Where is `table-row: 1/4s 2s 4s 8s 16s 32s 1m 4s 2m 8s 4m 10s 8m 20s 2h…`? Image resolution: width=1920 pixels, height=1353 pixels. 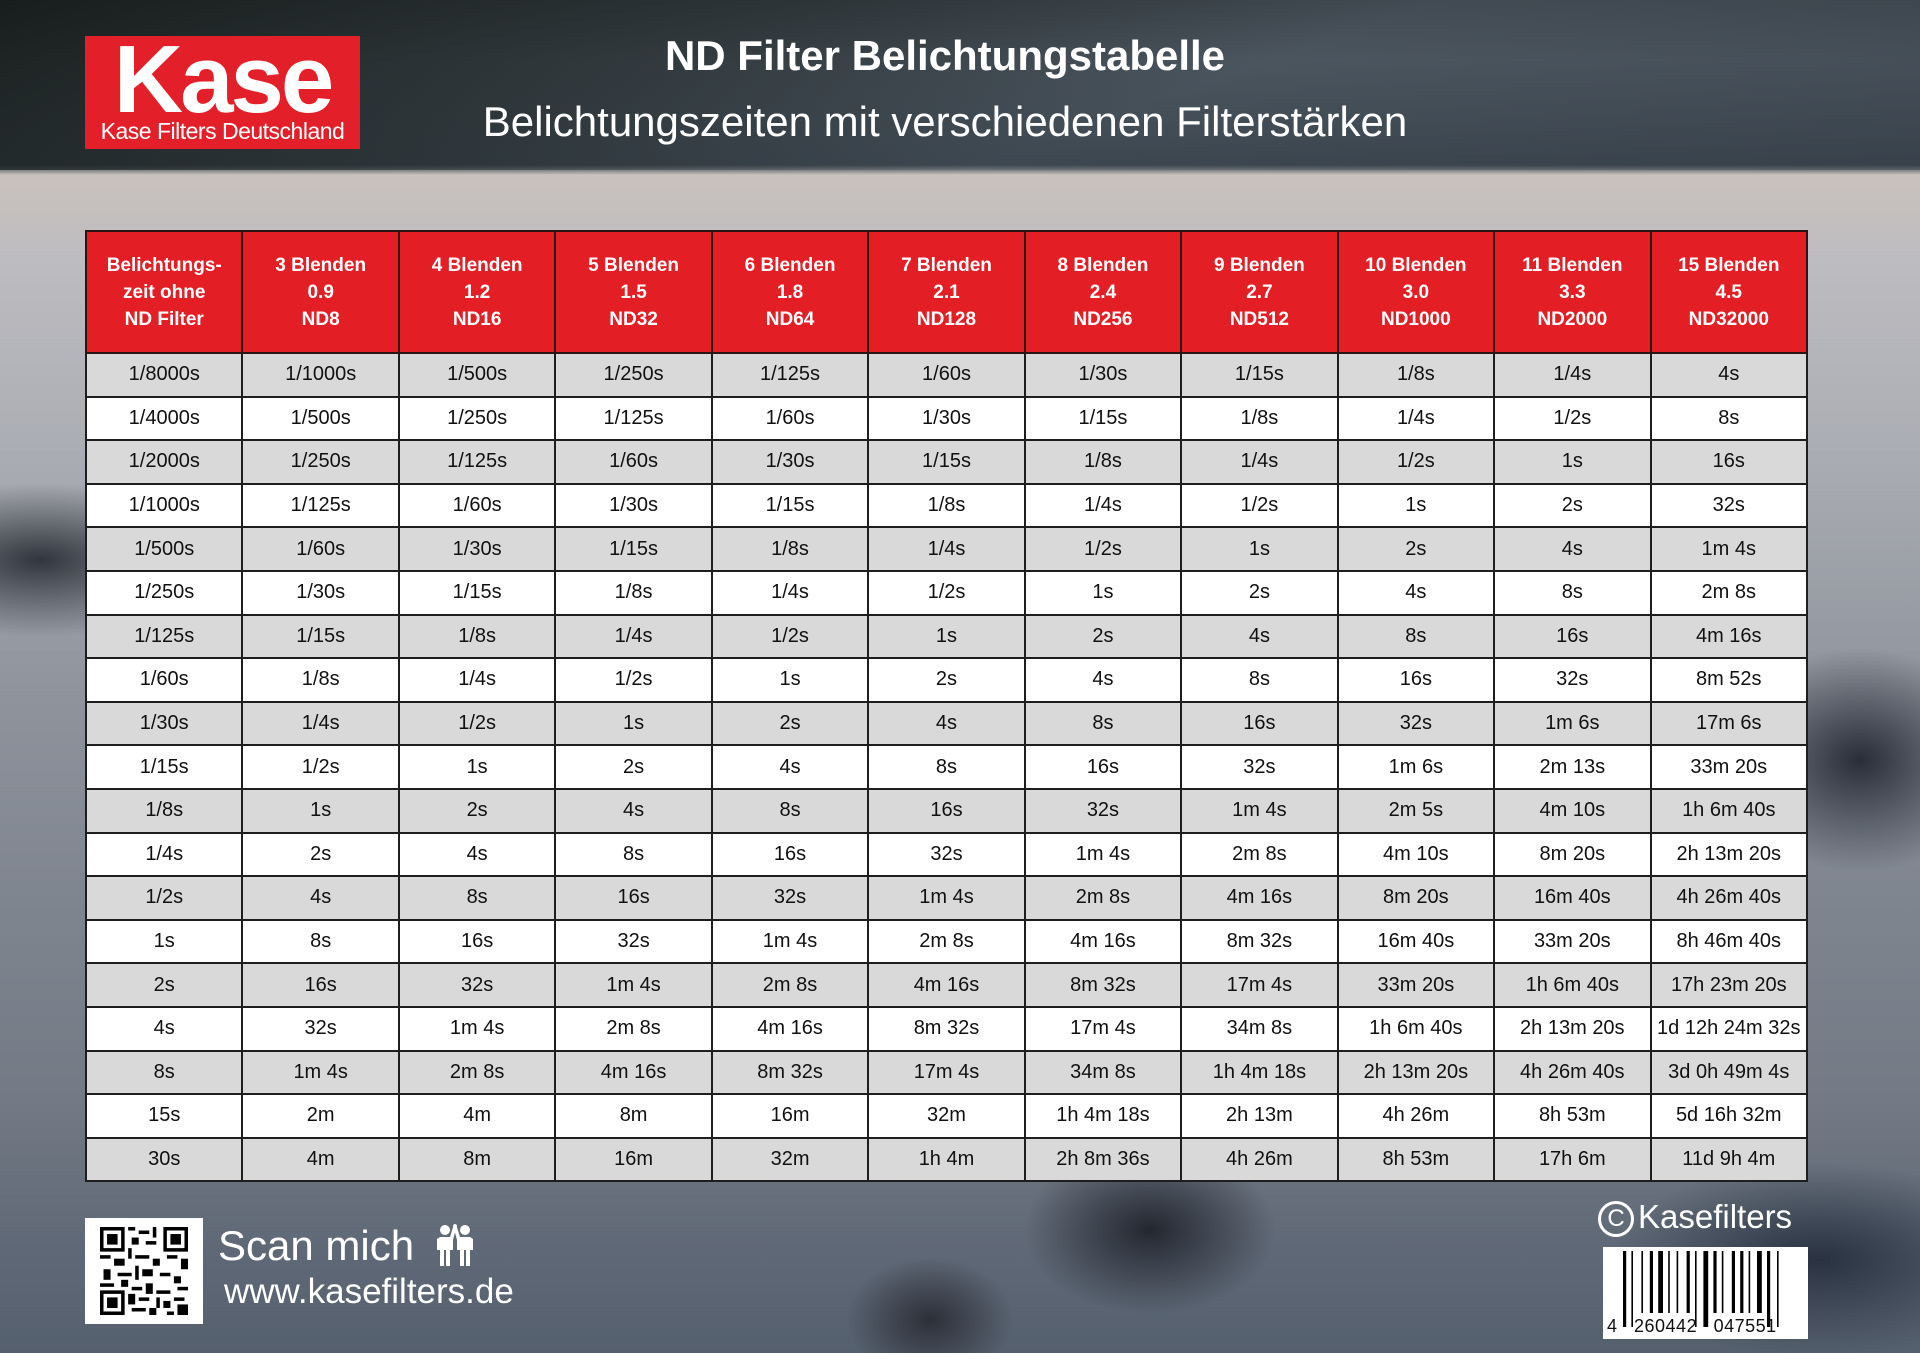
table-row: 1/4s 2s 4s 8s 16s 32s 1m 4s 2m 8s 4m 10s 8m 20s 2h… is located at coordinates (946, 854).